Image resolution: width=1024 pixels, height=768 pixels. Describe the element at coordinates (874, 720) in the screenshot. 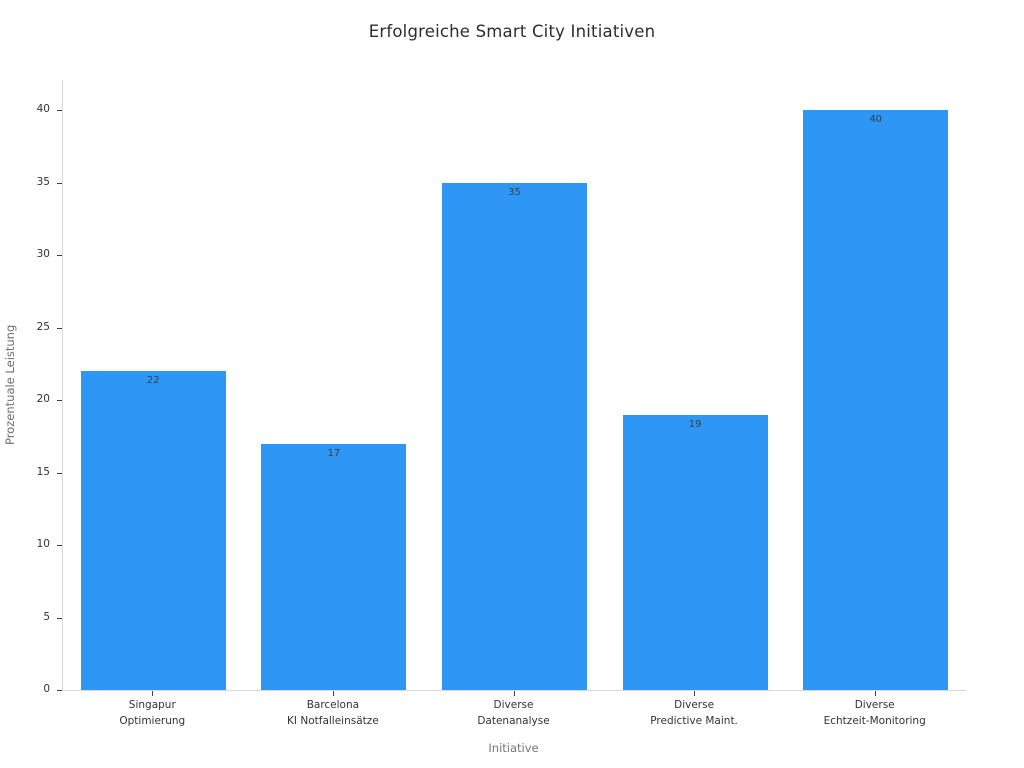

I see `x-tick-label-line: Echtzeit-Monitoring` at that location.